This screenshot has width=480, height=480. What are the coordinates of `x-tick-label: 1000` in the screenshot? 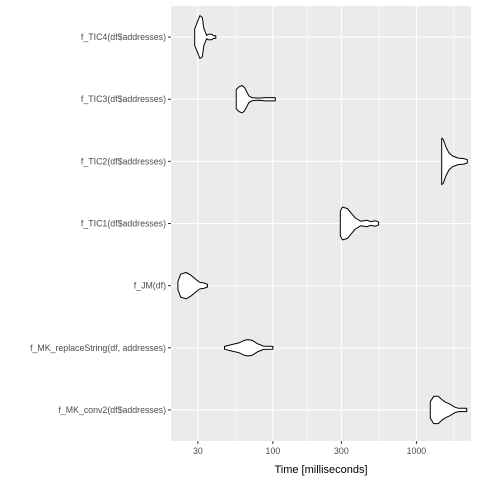 It's located at (417, 451).